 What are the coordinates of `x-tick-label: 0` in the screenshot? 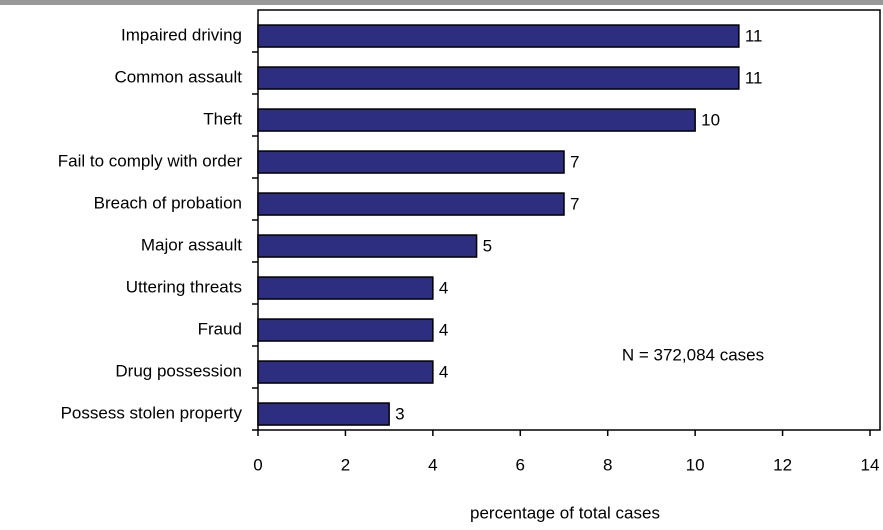 It's located at (257, 464).